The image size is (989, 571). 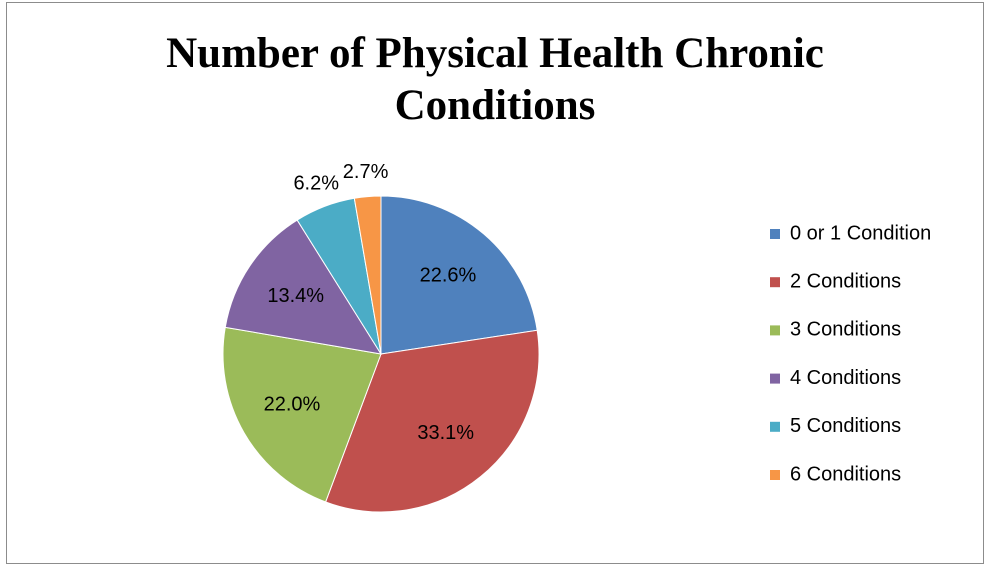 I want to click on legend-label: 3 Conditions, so click(x=845, y=330).